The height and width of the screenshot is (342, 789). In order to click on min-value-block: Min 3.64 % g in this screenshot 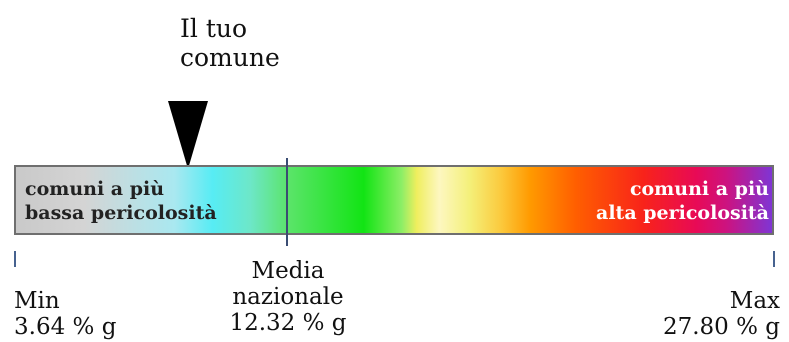, I will do `click(65, 314)`.